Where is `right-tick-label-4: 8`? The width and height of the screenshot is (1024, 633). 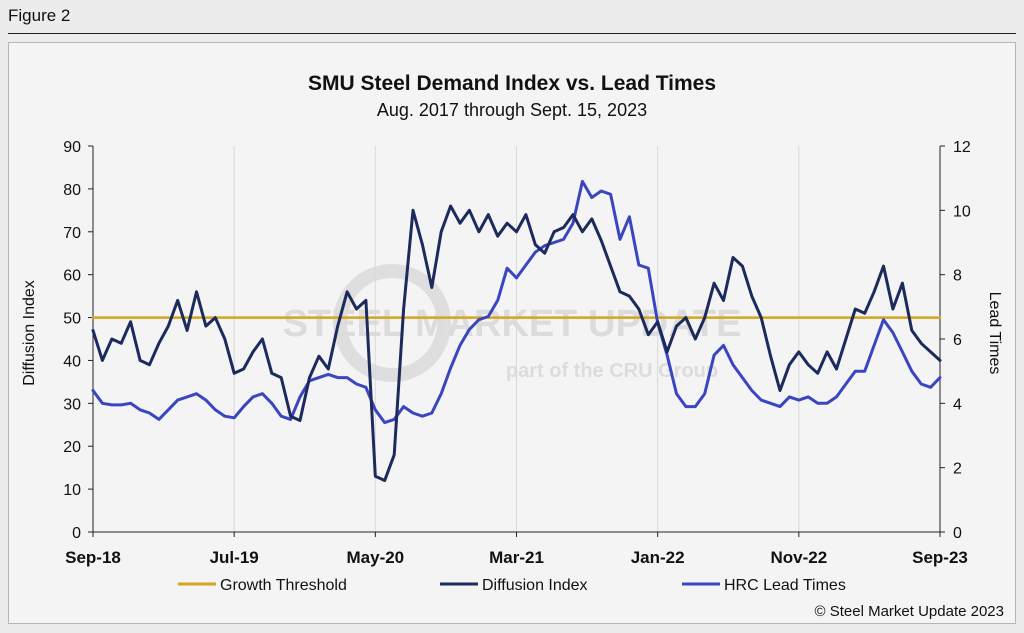
right-tick-label-4: 8 is located at coordinates (957, 276).